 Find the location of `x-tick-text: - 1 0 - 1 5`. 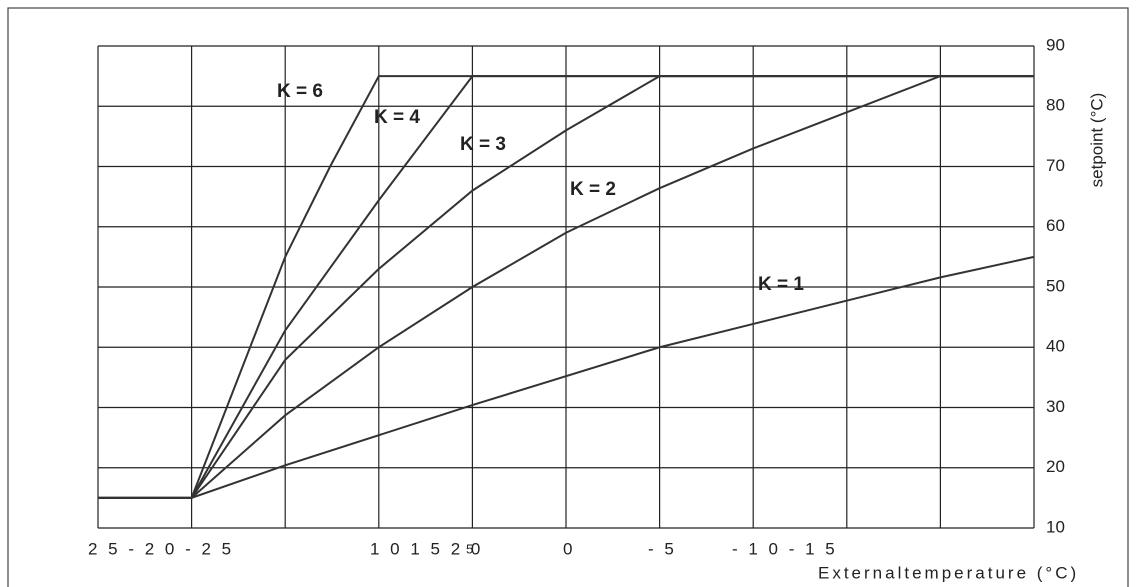

x-tick-text: - 1 0 - 1 5 is located at coordinates (785, 548).